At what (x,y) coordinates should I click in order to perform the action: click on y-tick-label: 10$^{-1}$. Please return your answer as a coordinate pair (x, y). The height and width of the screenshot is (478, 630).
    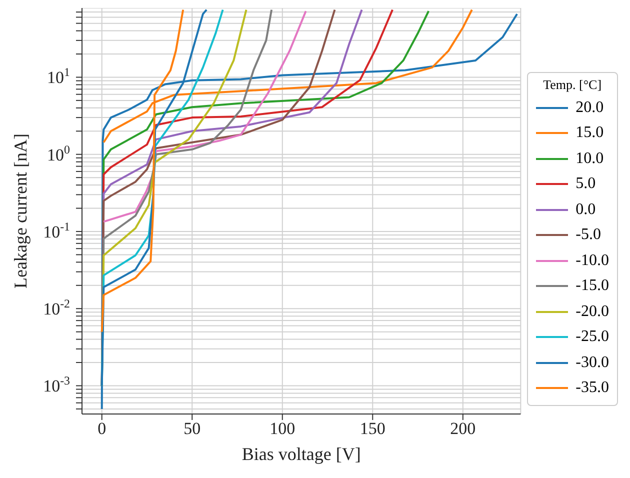
    Looking at the image, I should click on (56, 230).